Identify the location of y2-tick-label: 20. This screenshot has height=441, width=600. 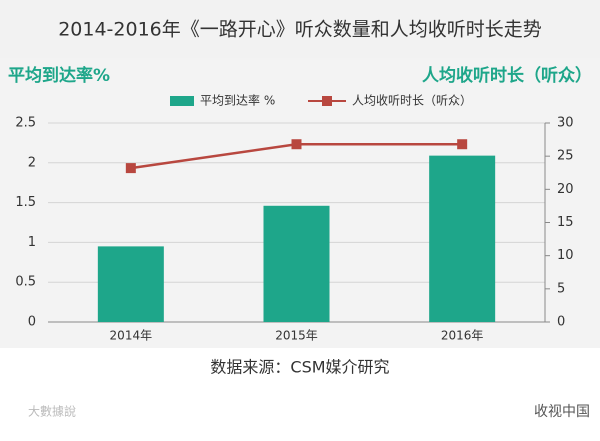
(565, 189).